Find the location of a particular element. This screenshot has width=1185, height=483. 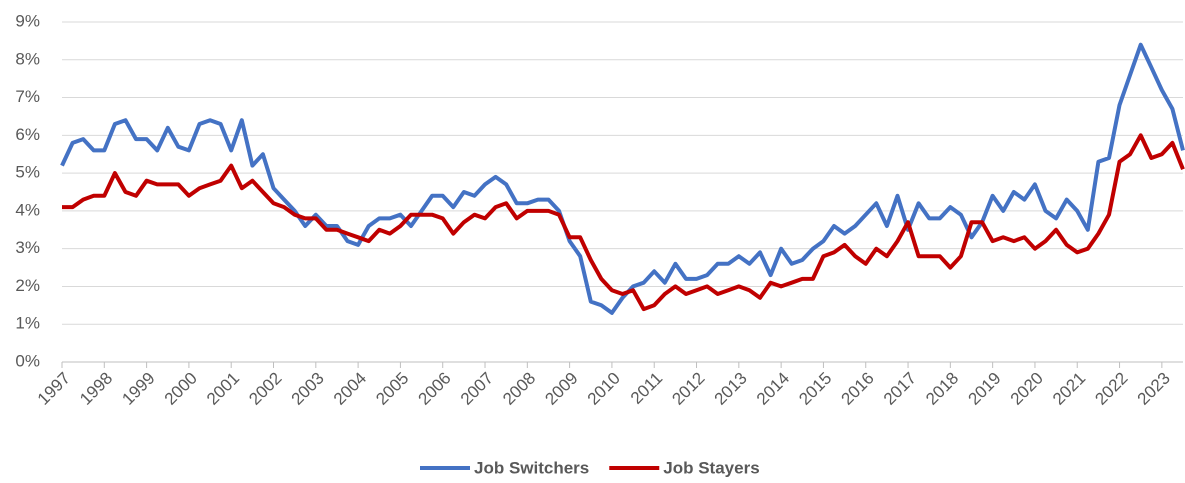

x-tick-label: 2000 is located at coordinates (181, 389).